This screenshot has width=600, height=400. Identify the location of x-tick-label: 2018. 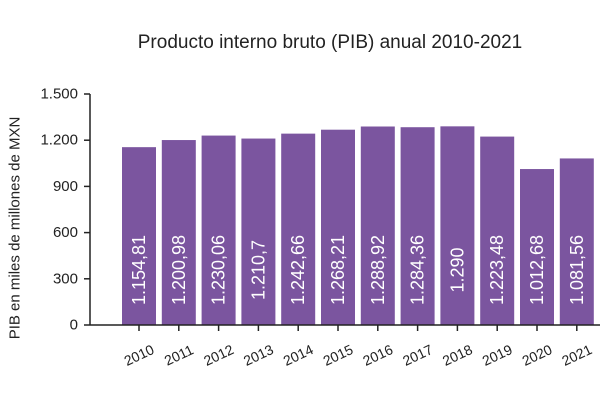
(457, 355).